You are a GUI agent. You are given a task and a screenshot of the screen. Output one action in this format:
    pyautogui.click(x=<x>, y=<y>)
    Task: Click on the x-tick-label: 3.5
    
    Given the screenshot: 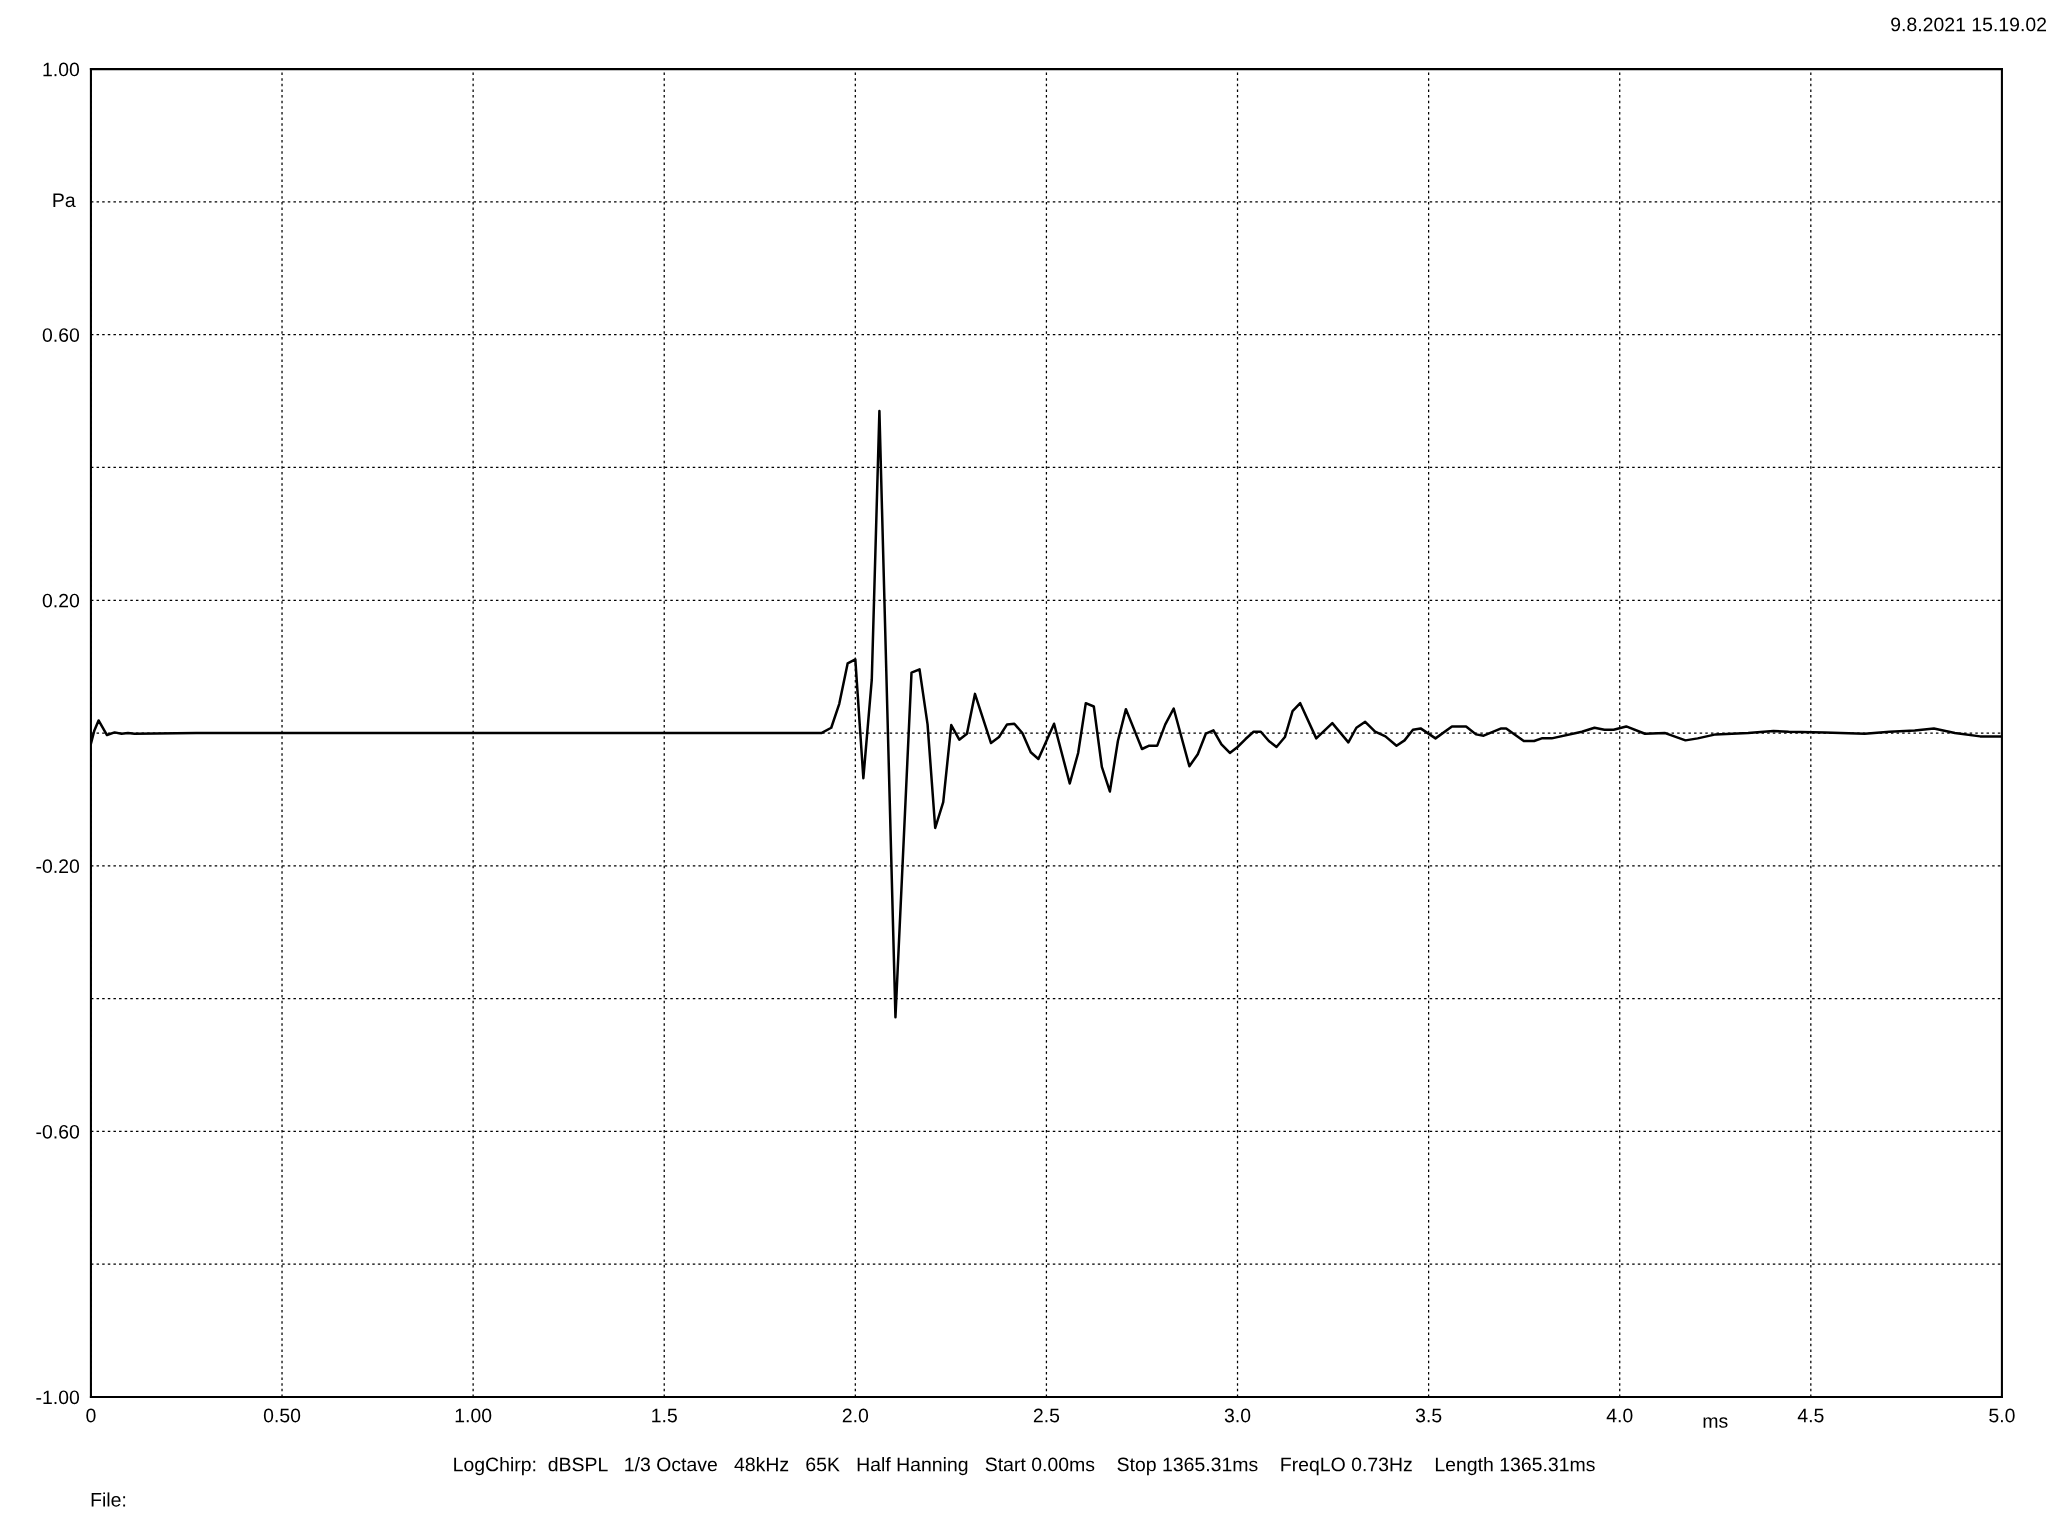 What is the action you would take?
    pyautogui.click(x=1428, y=1415)
    